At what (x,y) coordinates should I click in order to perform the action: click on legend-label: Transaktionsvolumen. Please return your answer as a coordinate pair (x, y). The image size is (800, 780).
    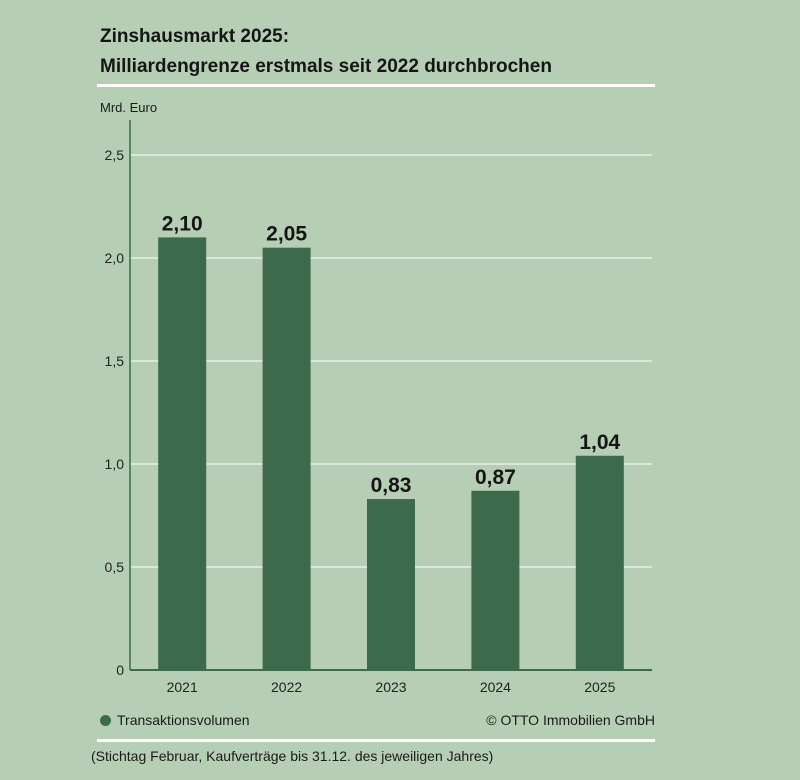
    Looking at the image, I should click on (183, 720).